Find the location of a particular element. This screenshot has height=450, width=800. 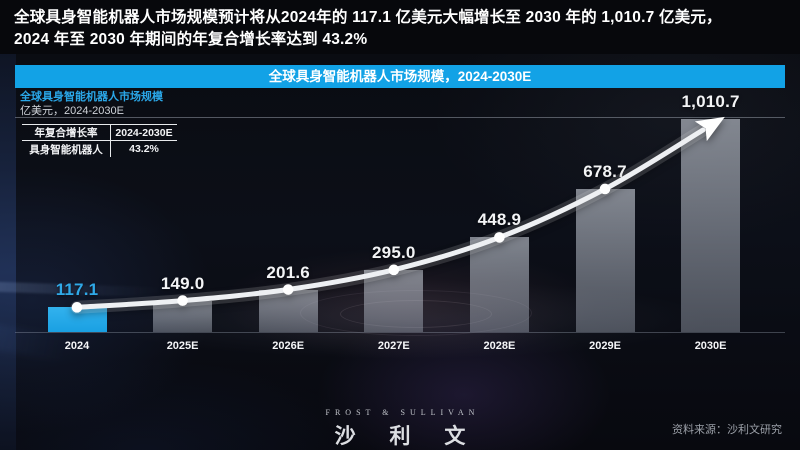

bar-value-label-2025E: 149.0 is located at coordinates (182, 283).